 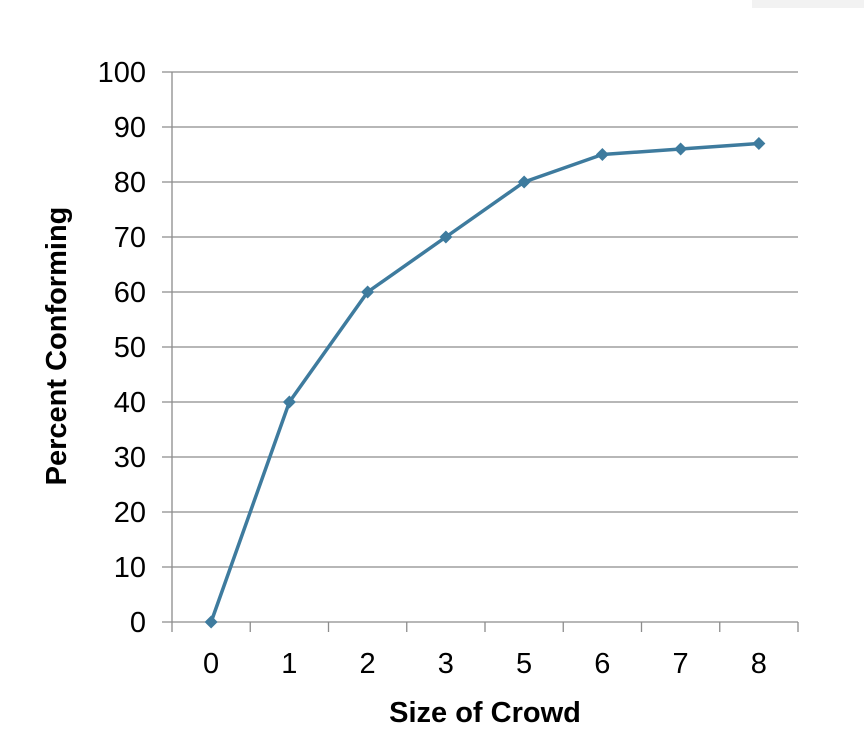 I want to click on y-tick-label: 100, so click(x=122, y=73).